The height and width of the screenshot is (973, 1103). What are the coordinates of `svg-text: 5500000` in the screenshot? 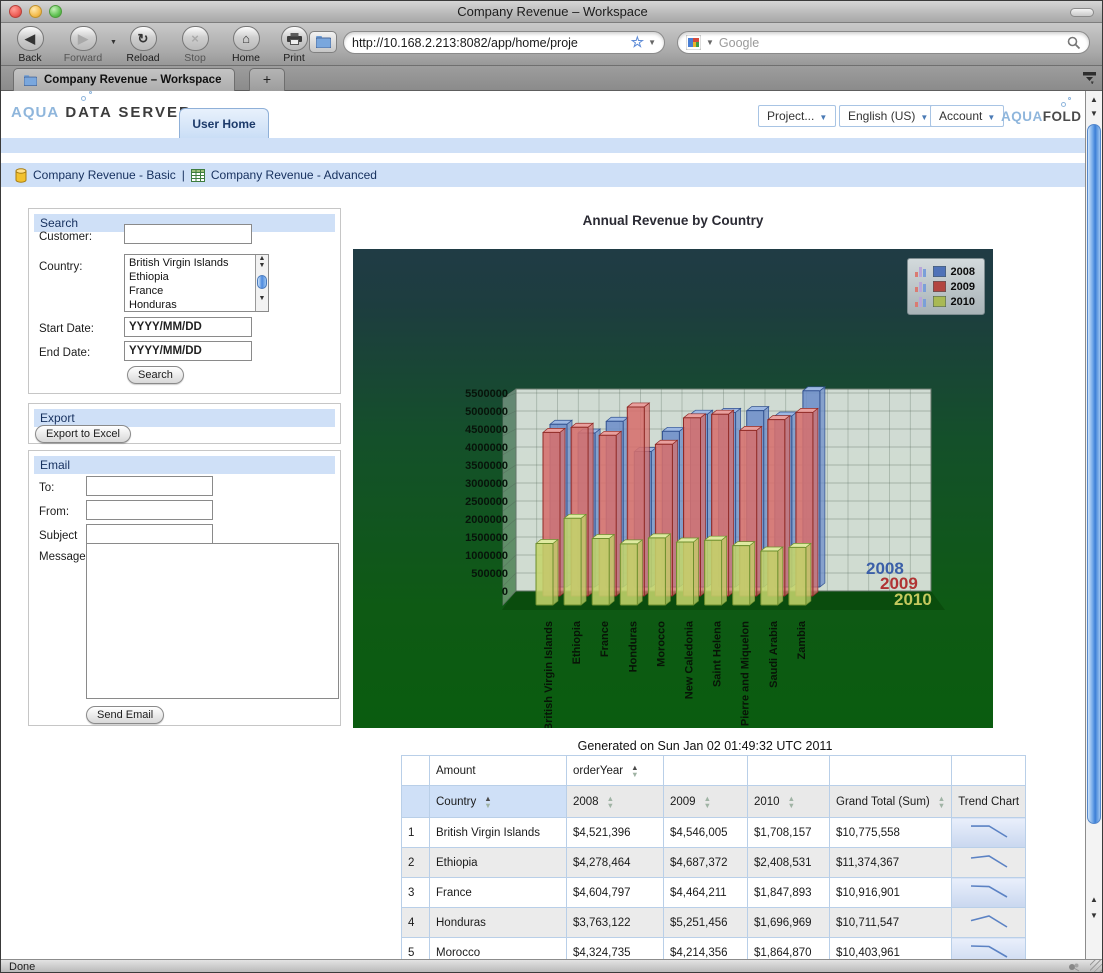 It's located at (486, 394).